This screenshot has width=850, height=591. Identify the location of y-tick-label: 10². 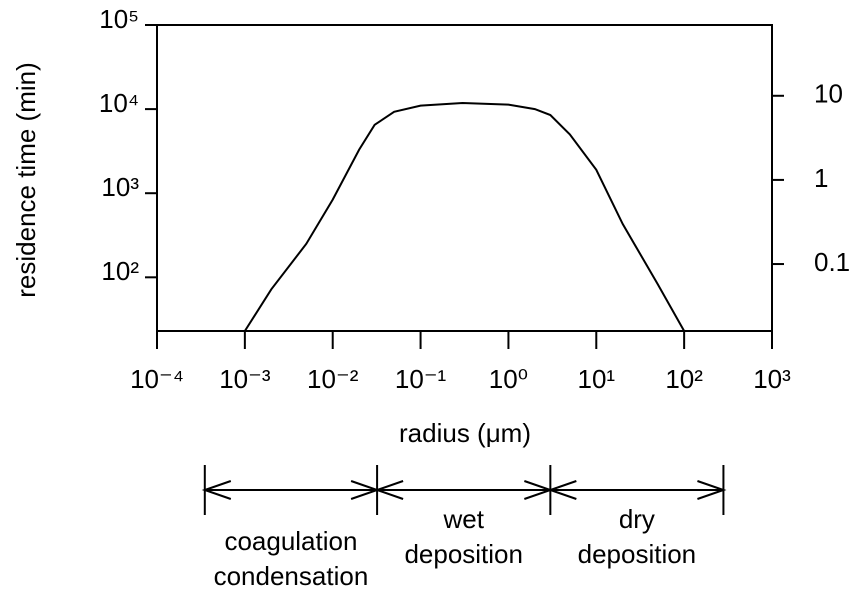
(120, 271).